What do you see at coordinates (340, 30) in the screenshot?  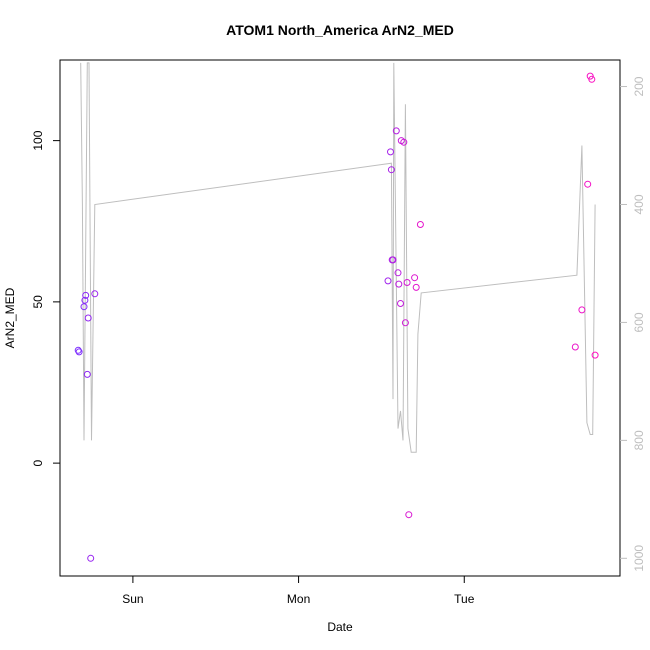 I see `chart-title: ATOM1 North_America ArN2_MED` at bounding box center [340, 30].